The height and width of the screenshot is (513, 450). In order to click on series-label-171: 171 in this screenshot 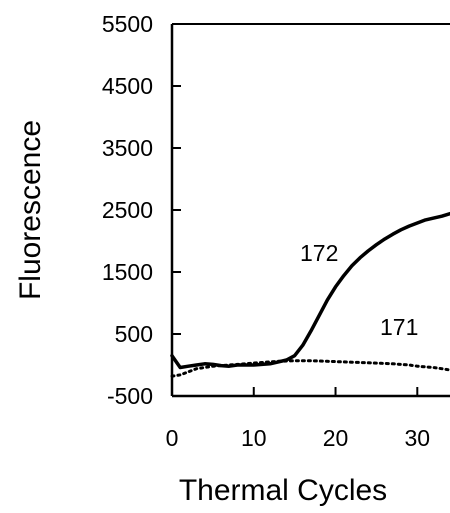, I will do `click(399, 327)`.